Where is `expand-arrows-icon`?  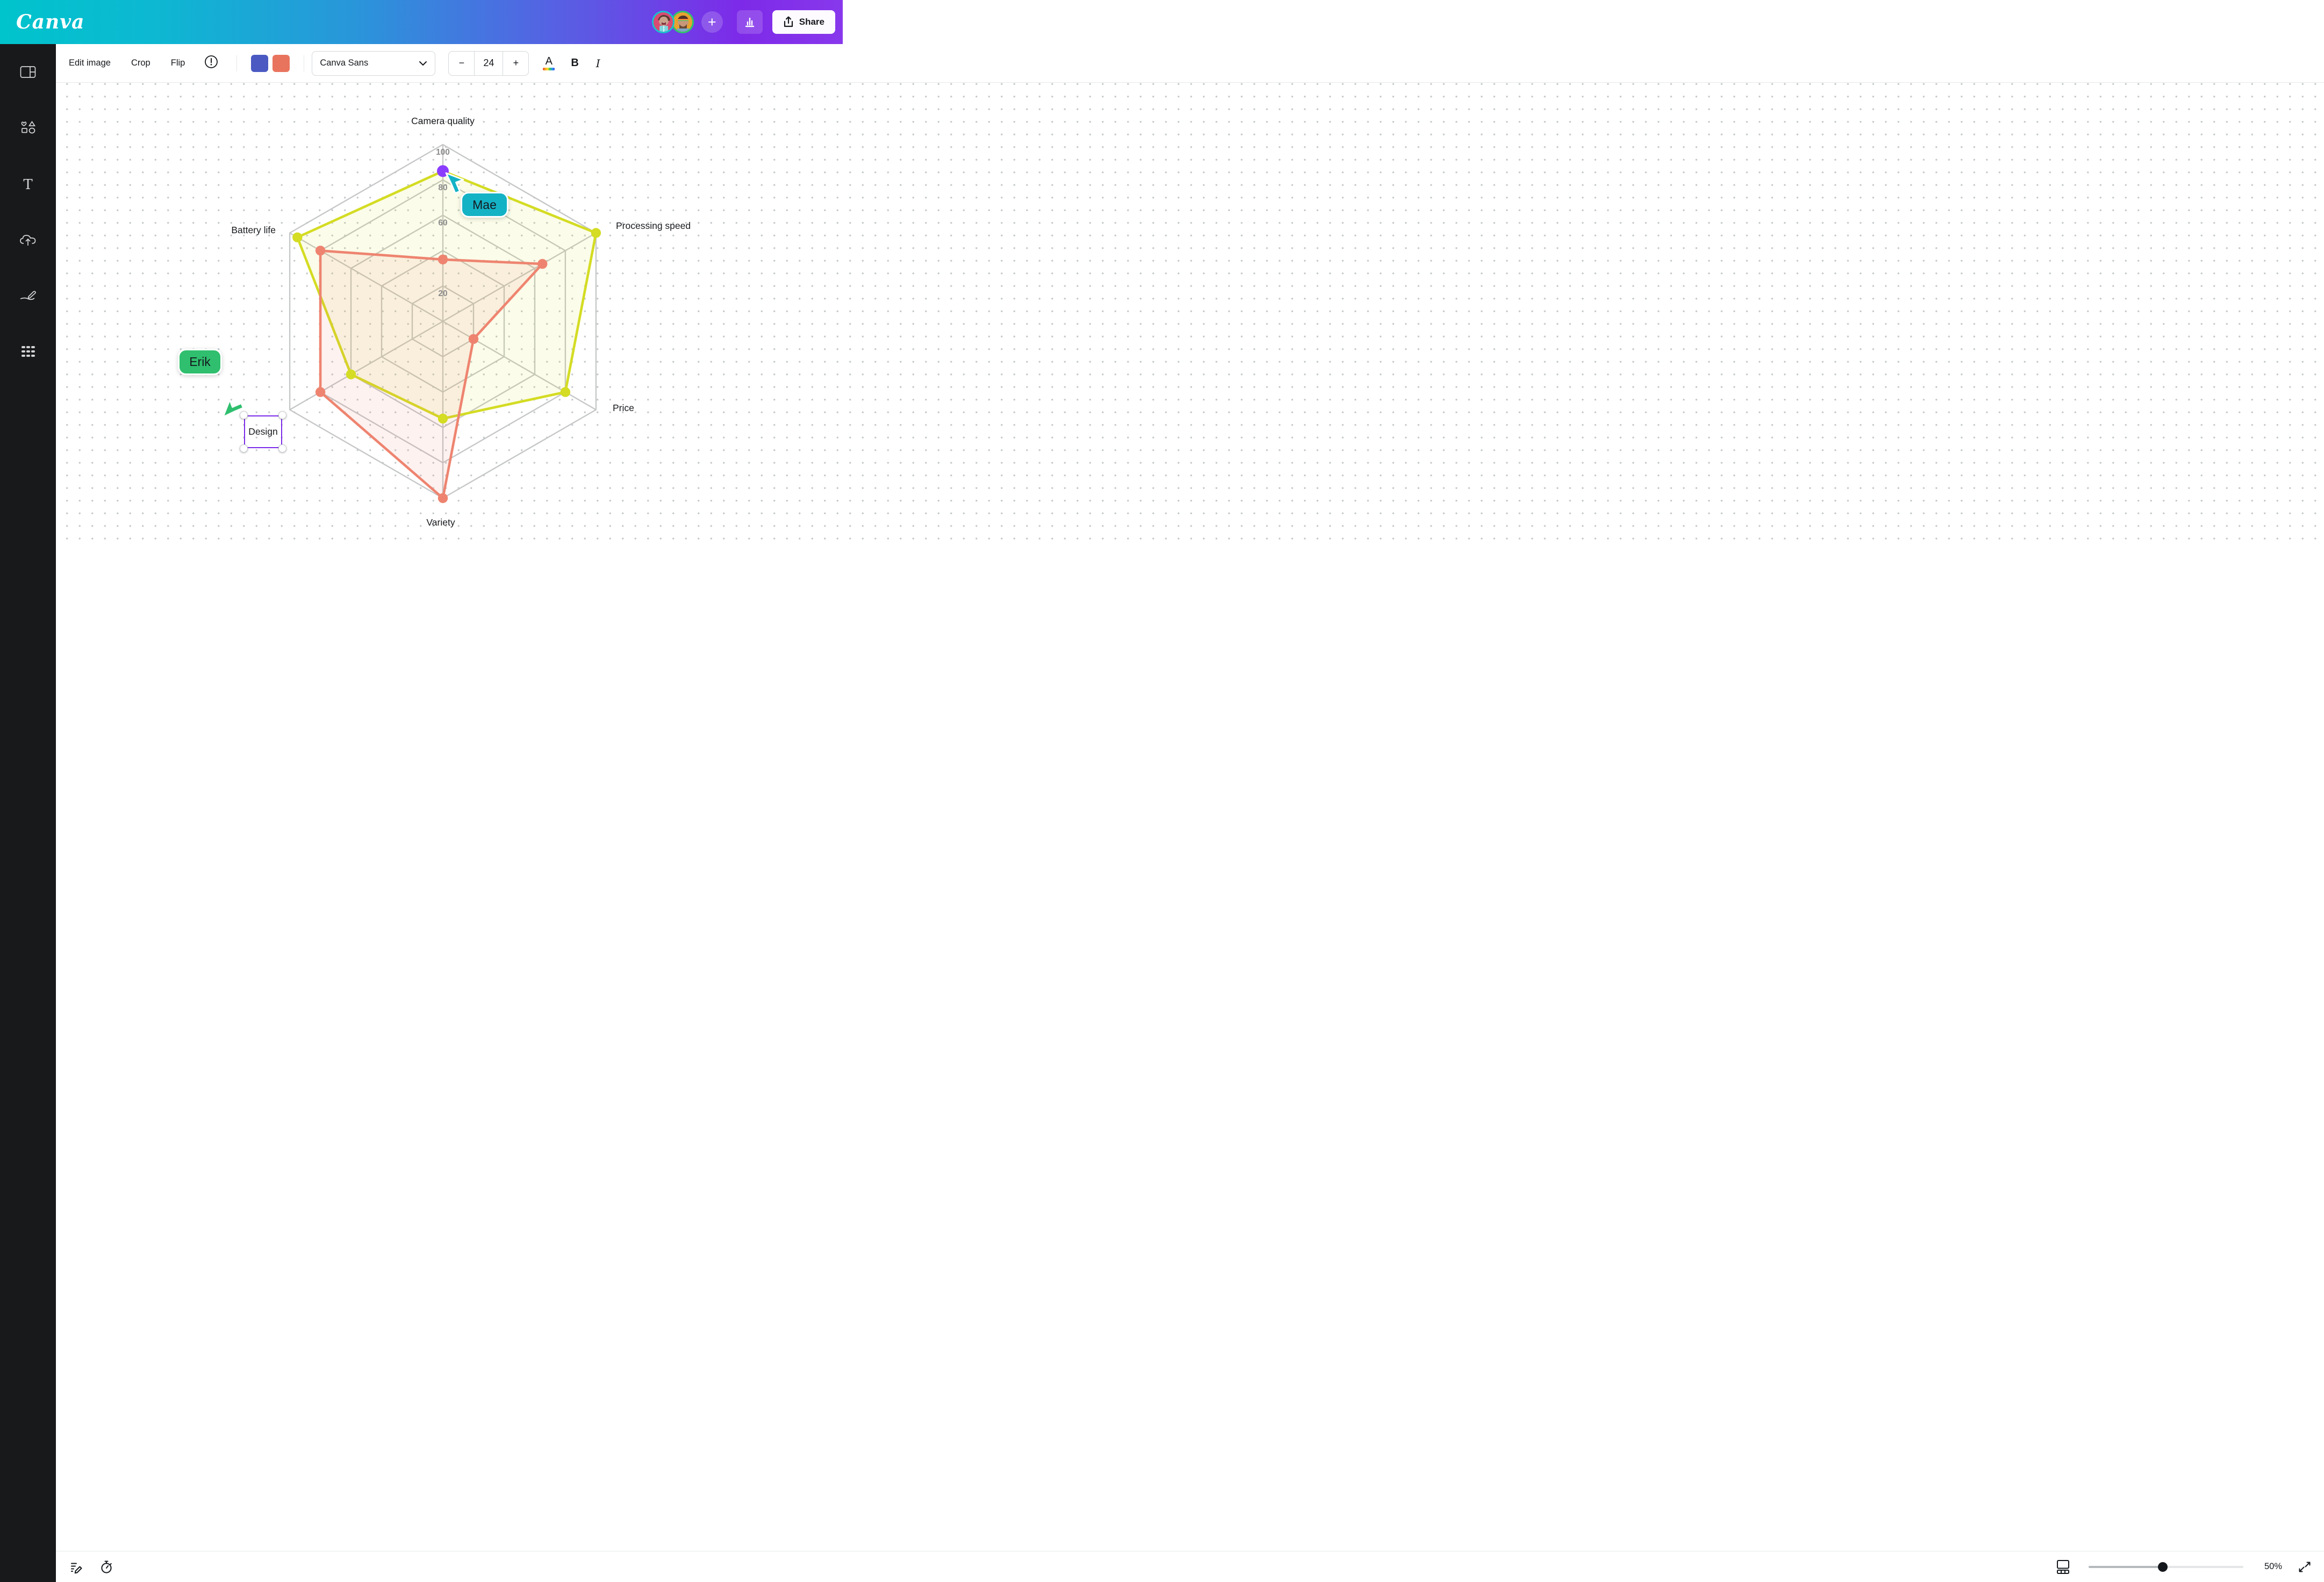
expand-arrows-icon is located at coordinates (2305, 1567).